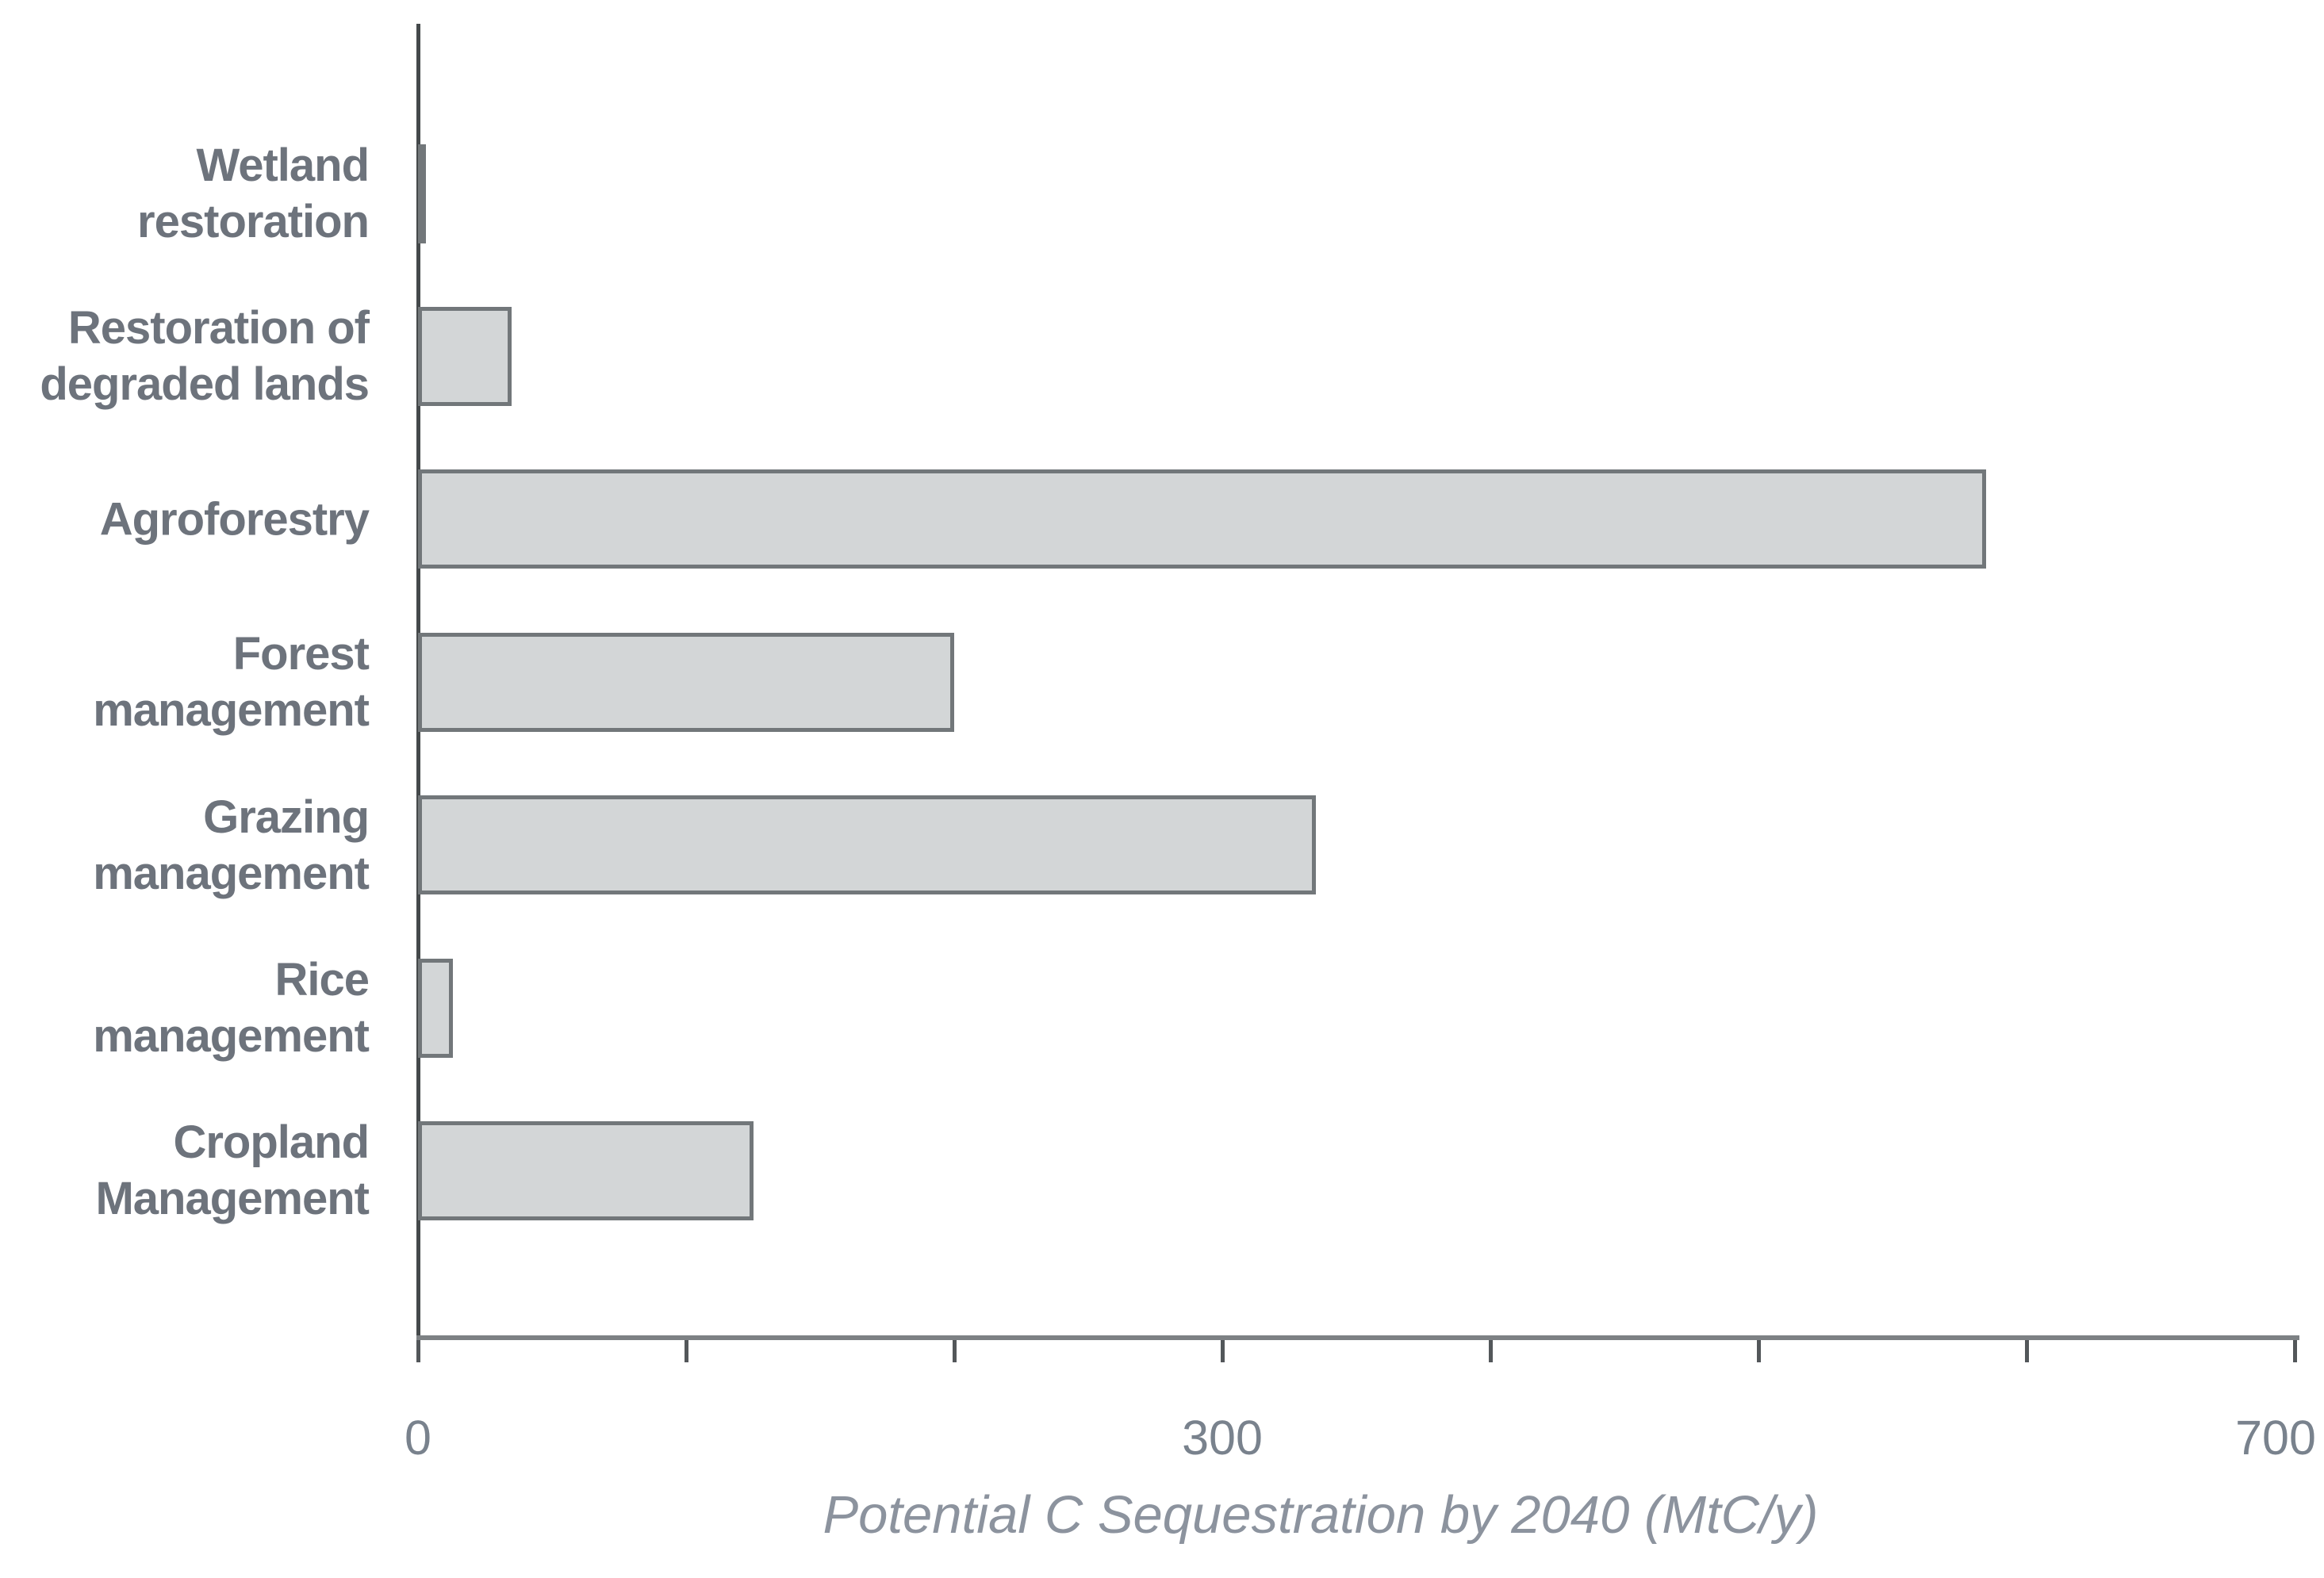  Describe the element at coordinates (2275, 1438) in the screenshot. I see `x-tick-label-700: 700` at that location.